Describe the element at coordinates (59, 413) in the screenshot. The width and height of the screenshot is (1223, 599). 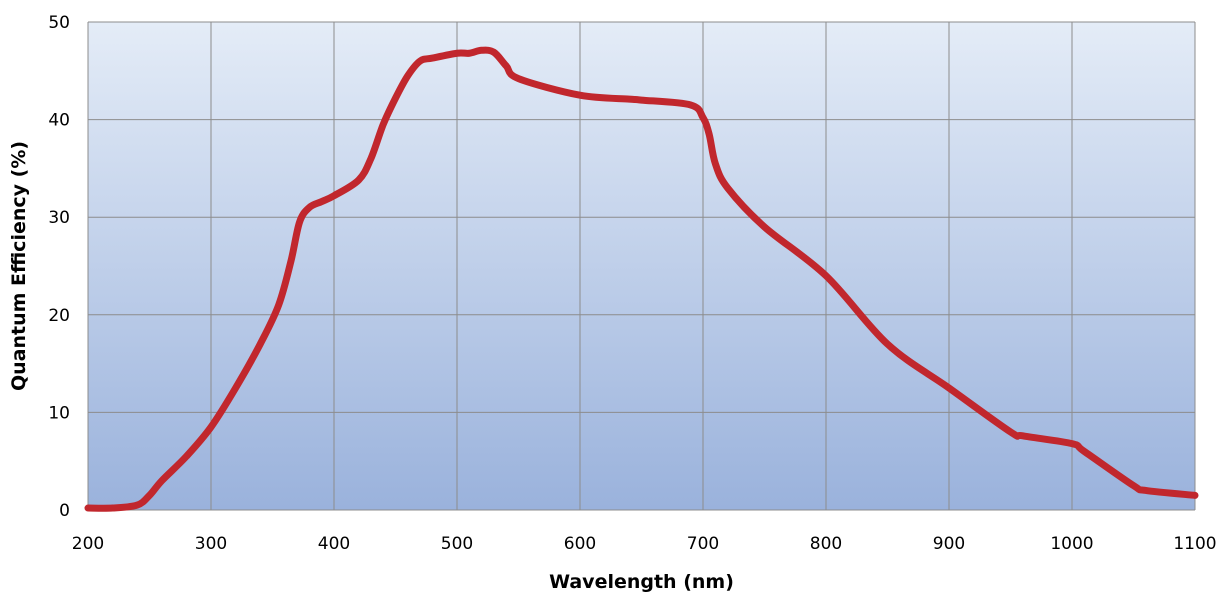
I see `y-tick-label: 10` at that location.